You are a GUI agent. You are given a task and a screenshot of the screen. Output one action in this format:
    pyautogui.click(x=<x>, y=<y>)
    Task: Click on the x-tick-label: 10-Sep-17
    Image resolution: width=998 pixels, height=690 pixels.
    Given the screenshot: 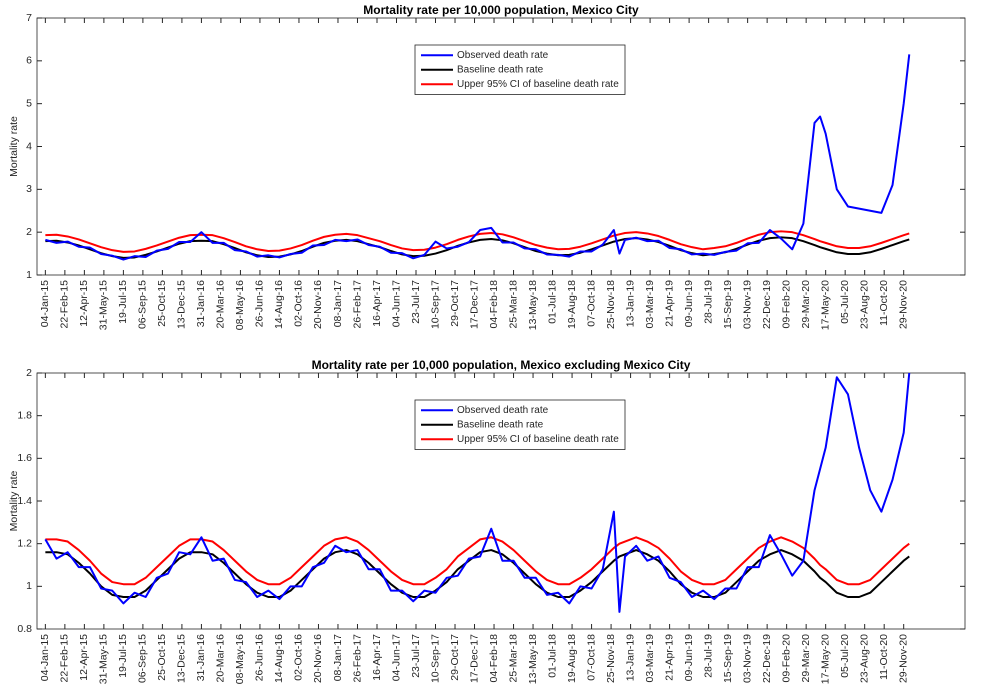 What is the action you would take?
    pyautogui.click(x=435, y=304)
    